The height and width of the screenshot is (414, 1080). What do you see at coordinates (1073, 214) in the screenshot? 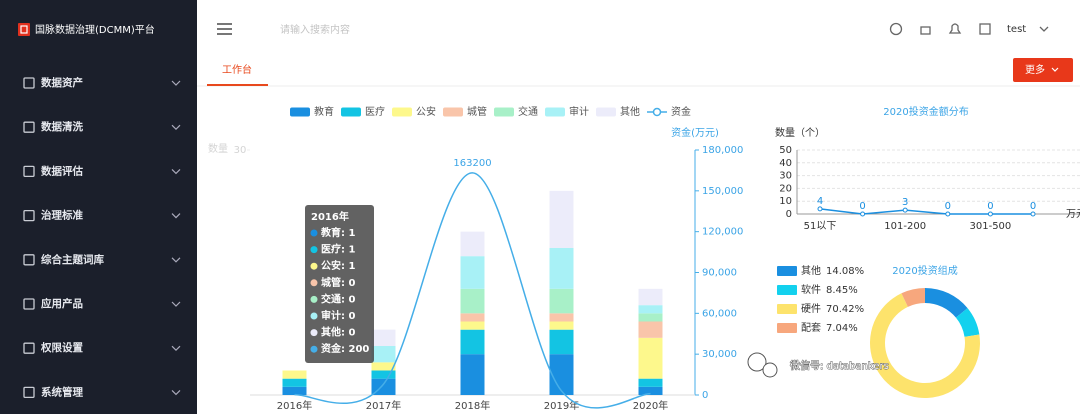
I see `x-axis-label: 万元` at bounding box center [1073, 214].